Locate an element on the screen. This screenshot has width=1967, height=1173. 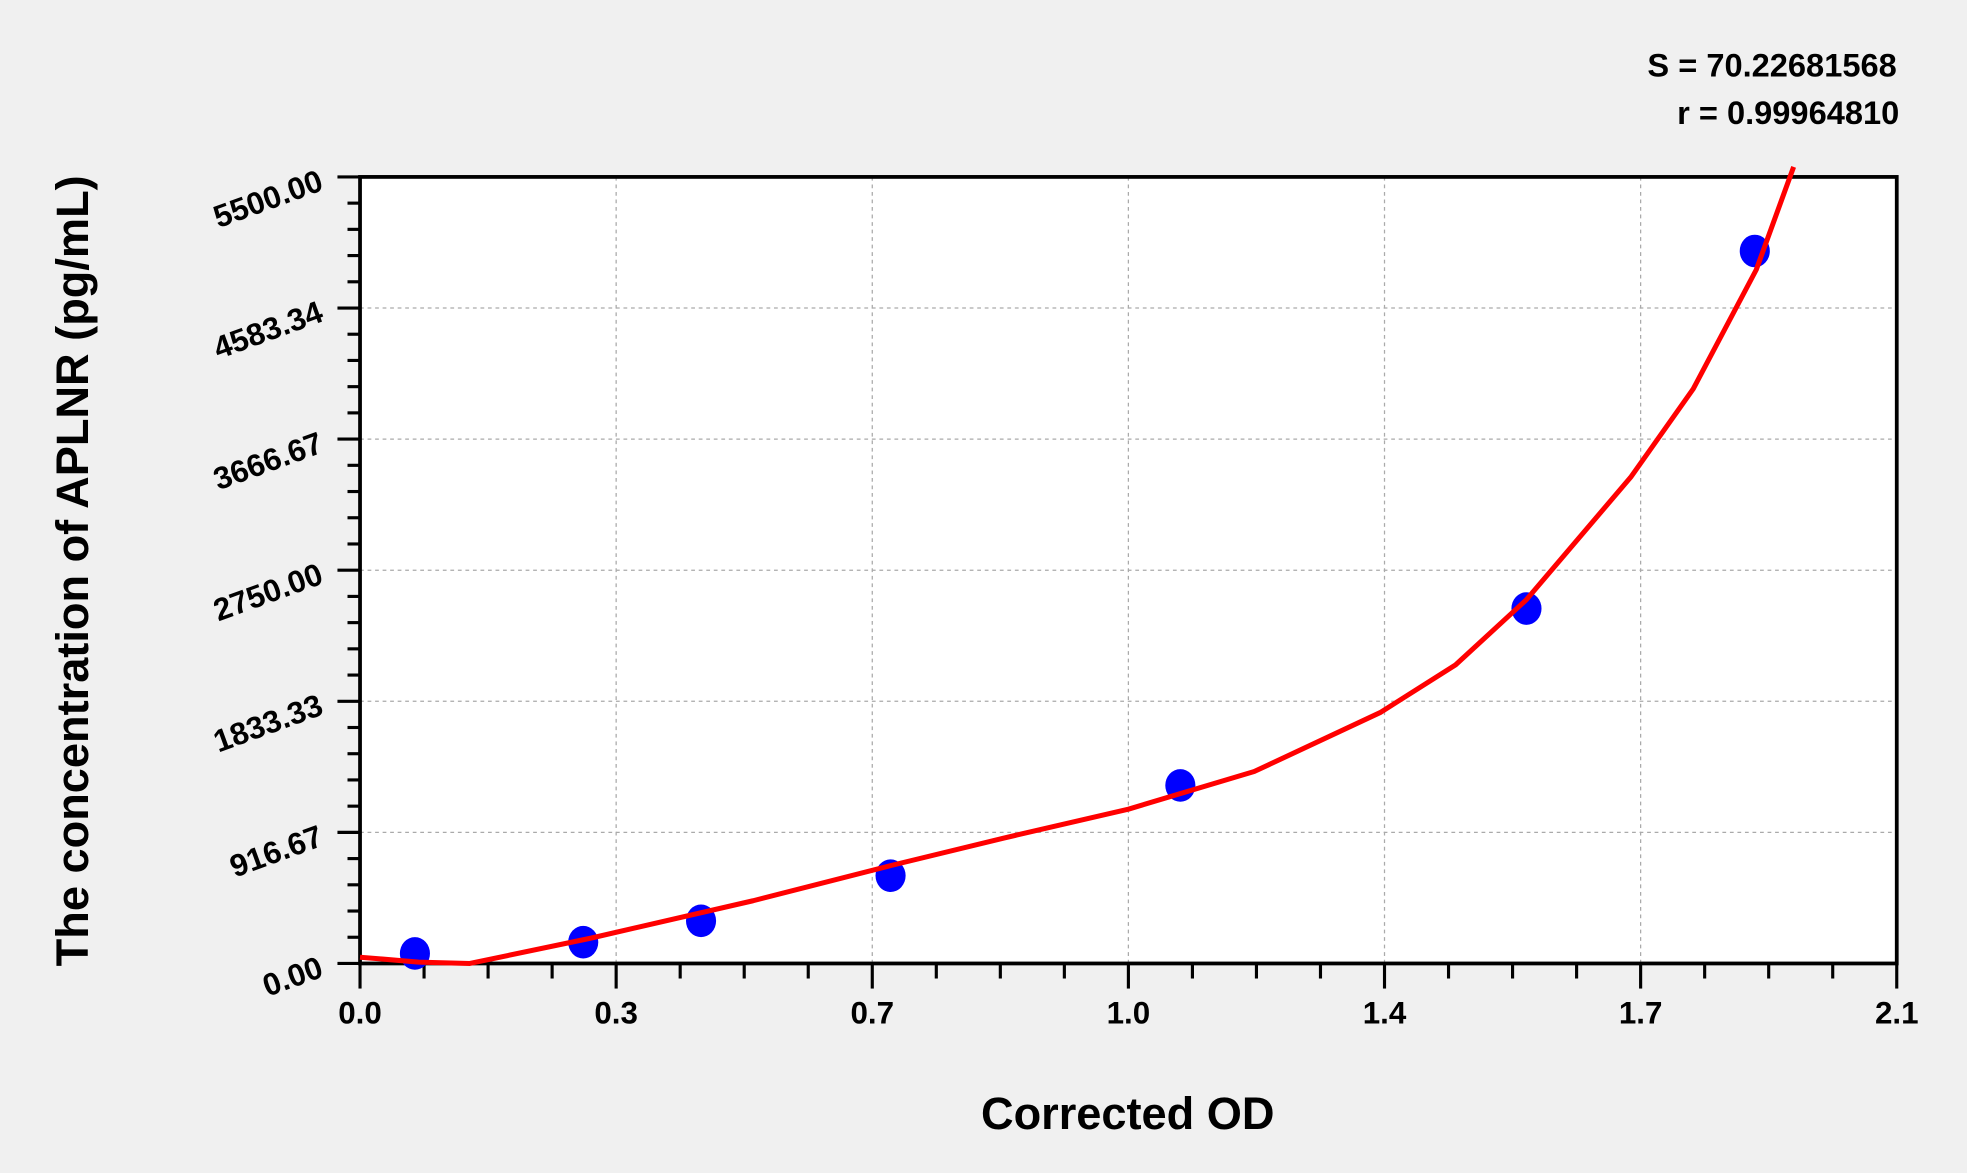
x-tick-label: 1.7 is located at coordinates (1641, 1013).